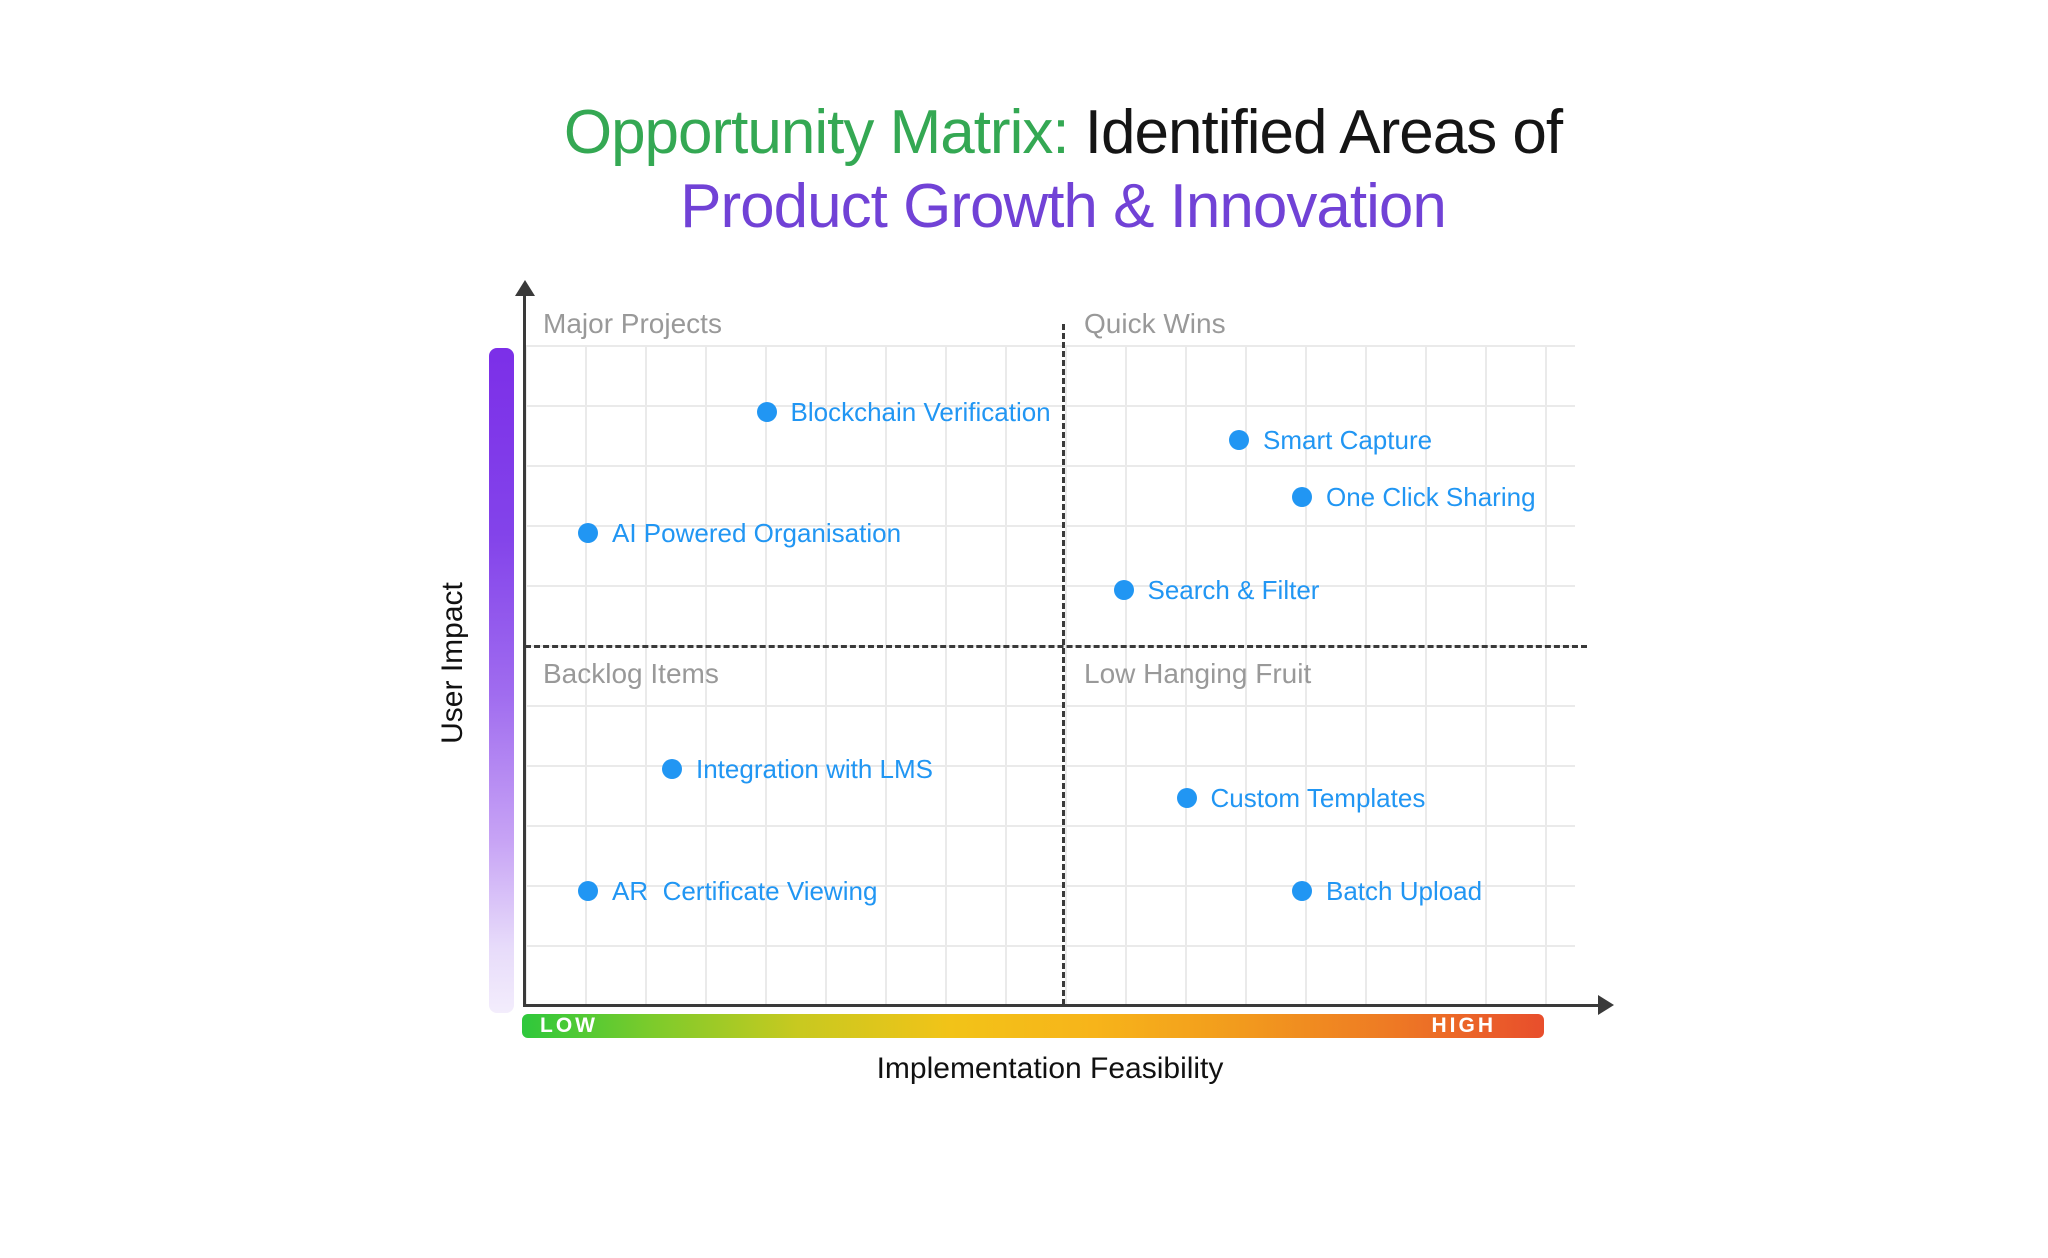 The width and height of the screenshot is (2048, 1258). Describe the element at coordinates (1606, 1005) in the screenshot. I see `x-axis-arrow-icon` at that location.